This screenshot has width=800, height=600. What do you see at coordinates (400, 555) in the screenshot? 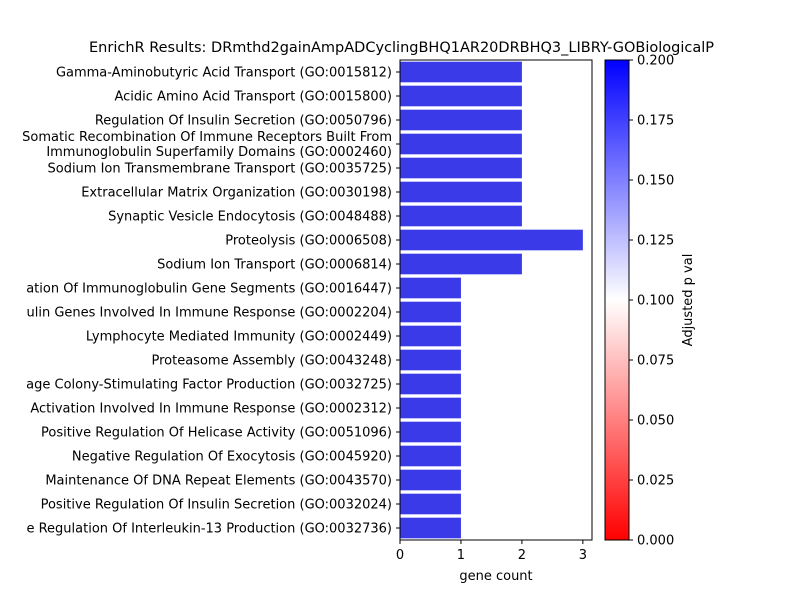
I see `x-tick-label-0: 0` at bounding box center [400, 555].